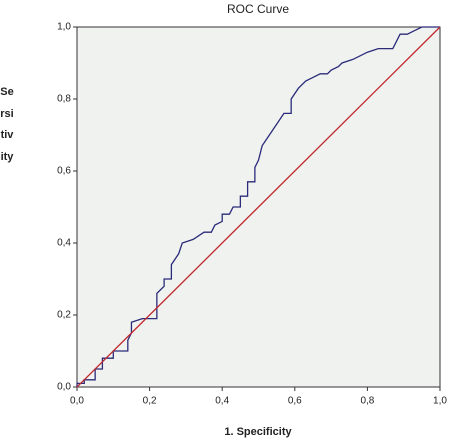 The image size is (450, 443). What do you see at coordinates (258, 9) in the screenshot?
I see `chart-title: ROC Curve` at bounding box center [258, 9].